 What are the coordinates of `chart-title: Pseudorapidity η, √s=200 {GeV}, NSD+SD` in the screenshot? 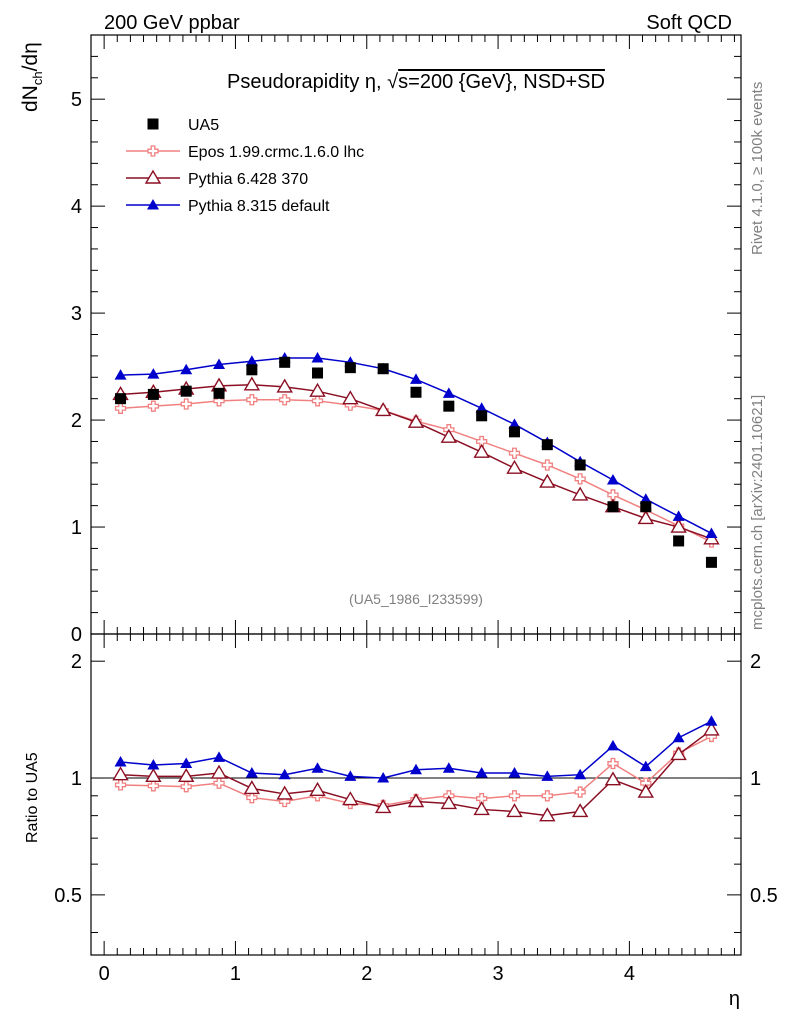 It's located at (416, 82).